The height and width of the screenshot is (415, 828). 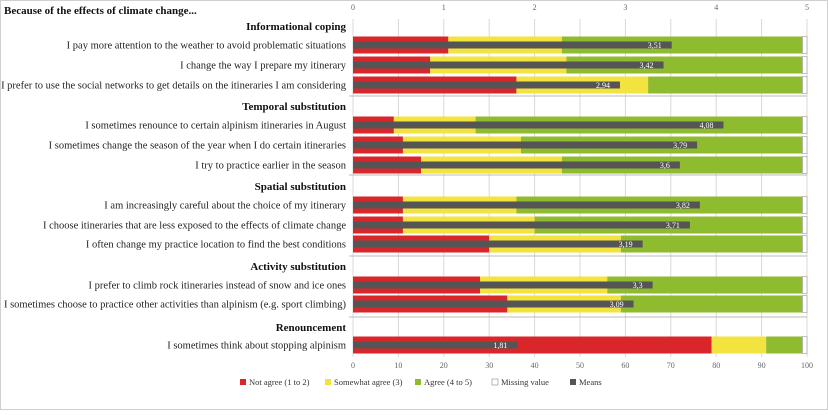 What do you see at coordinates (444, 365) in the screenshot?
I see `percent-axis-tick-label: 20` at bounding box center [444, 365].